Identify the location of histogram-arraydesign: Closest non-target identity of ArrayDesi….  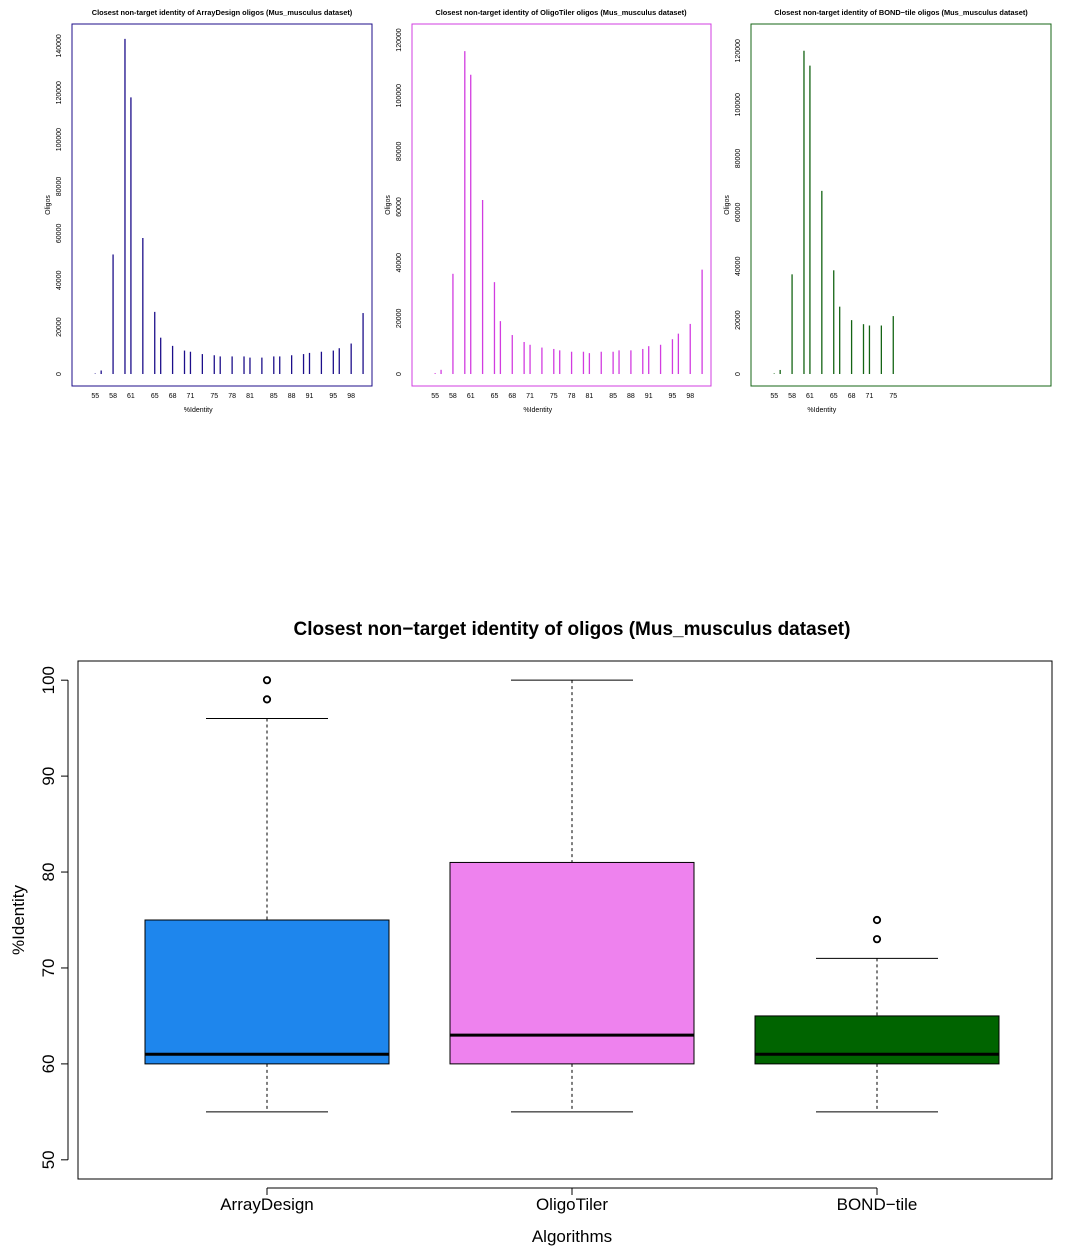
(209, 211).